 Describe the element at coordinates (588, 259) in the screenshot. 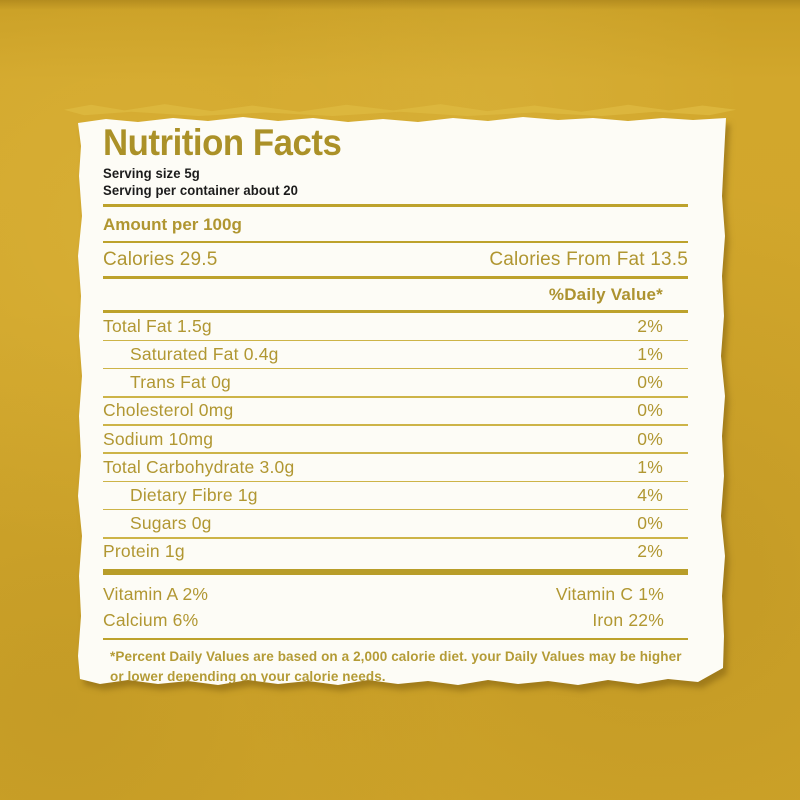

I see `calories-from-fat-value: Calories From Fat 13.5` at that location.